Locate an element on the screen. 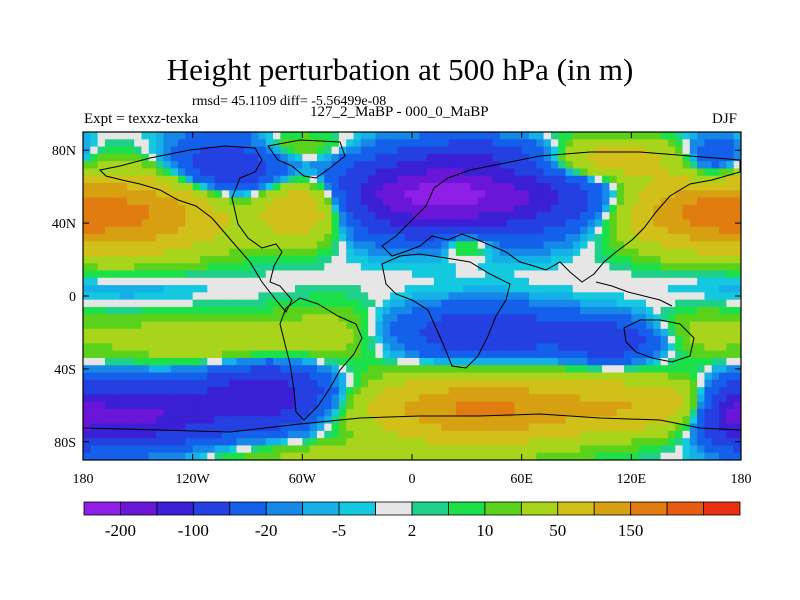  colorbar-swatch is located at coordinates (503, 508).